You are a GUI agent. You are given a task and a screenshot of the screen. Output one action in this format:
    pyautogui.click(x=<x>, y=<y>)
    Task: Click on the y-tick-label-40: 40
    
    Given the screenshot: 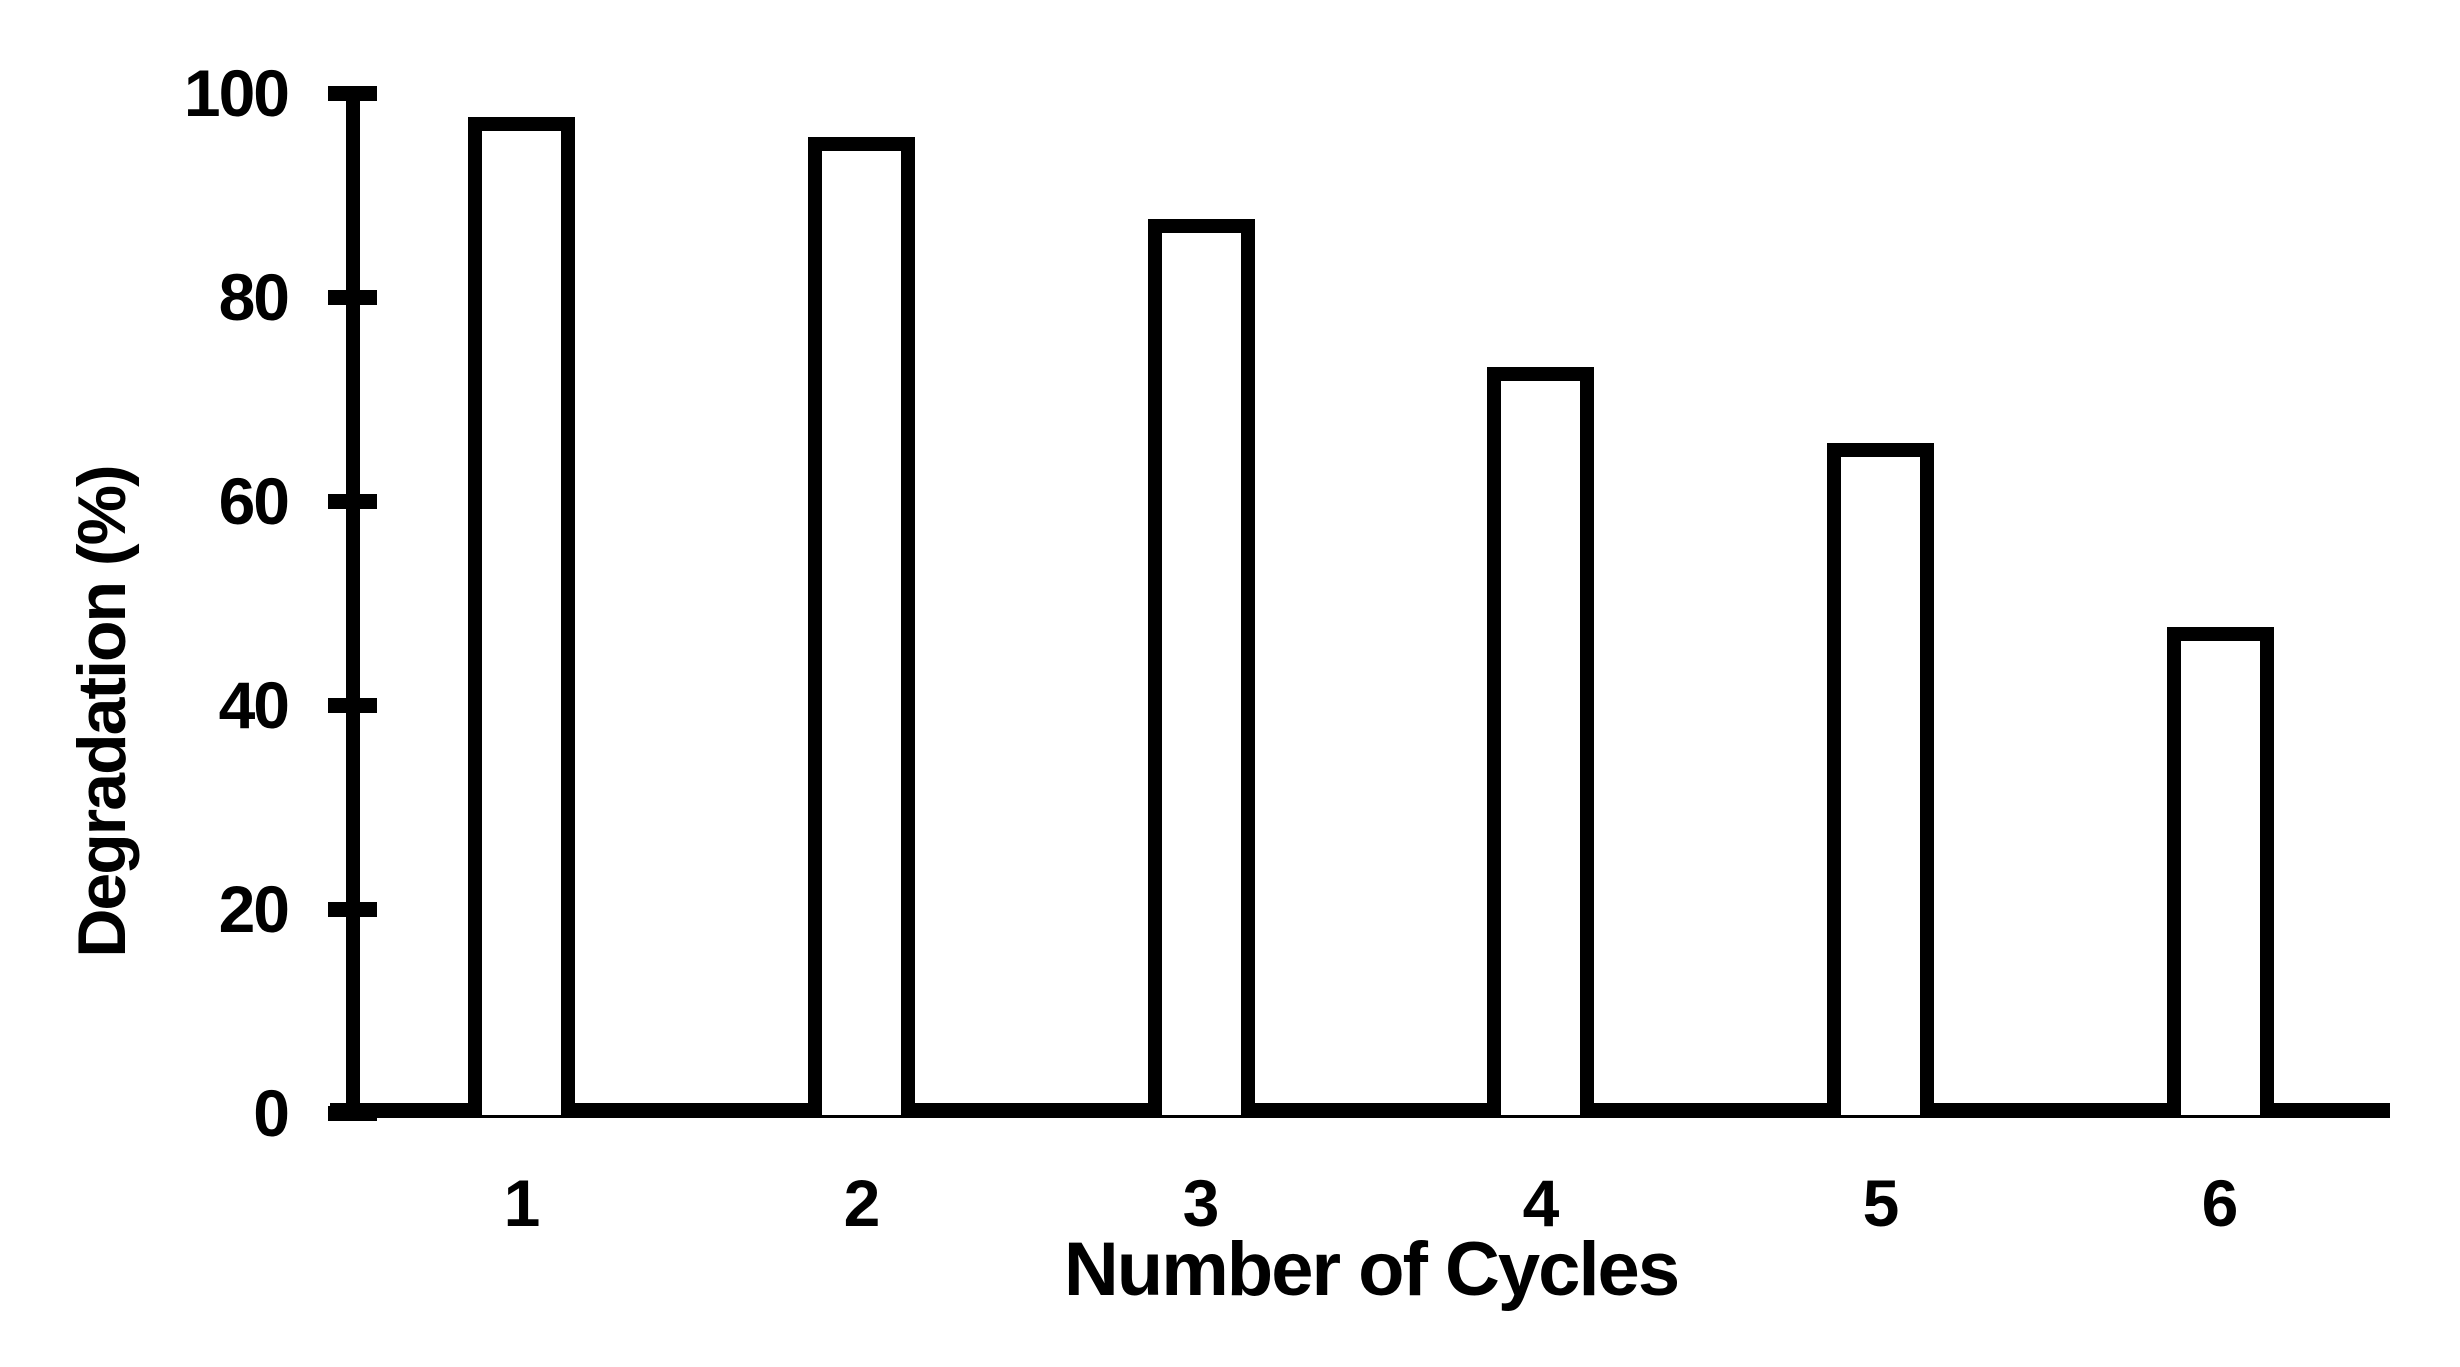 What is the action you would take?
    pyautogui.click(x=254, y=705)
    